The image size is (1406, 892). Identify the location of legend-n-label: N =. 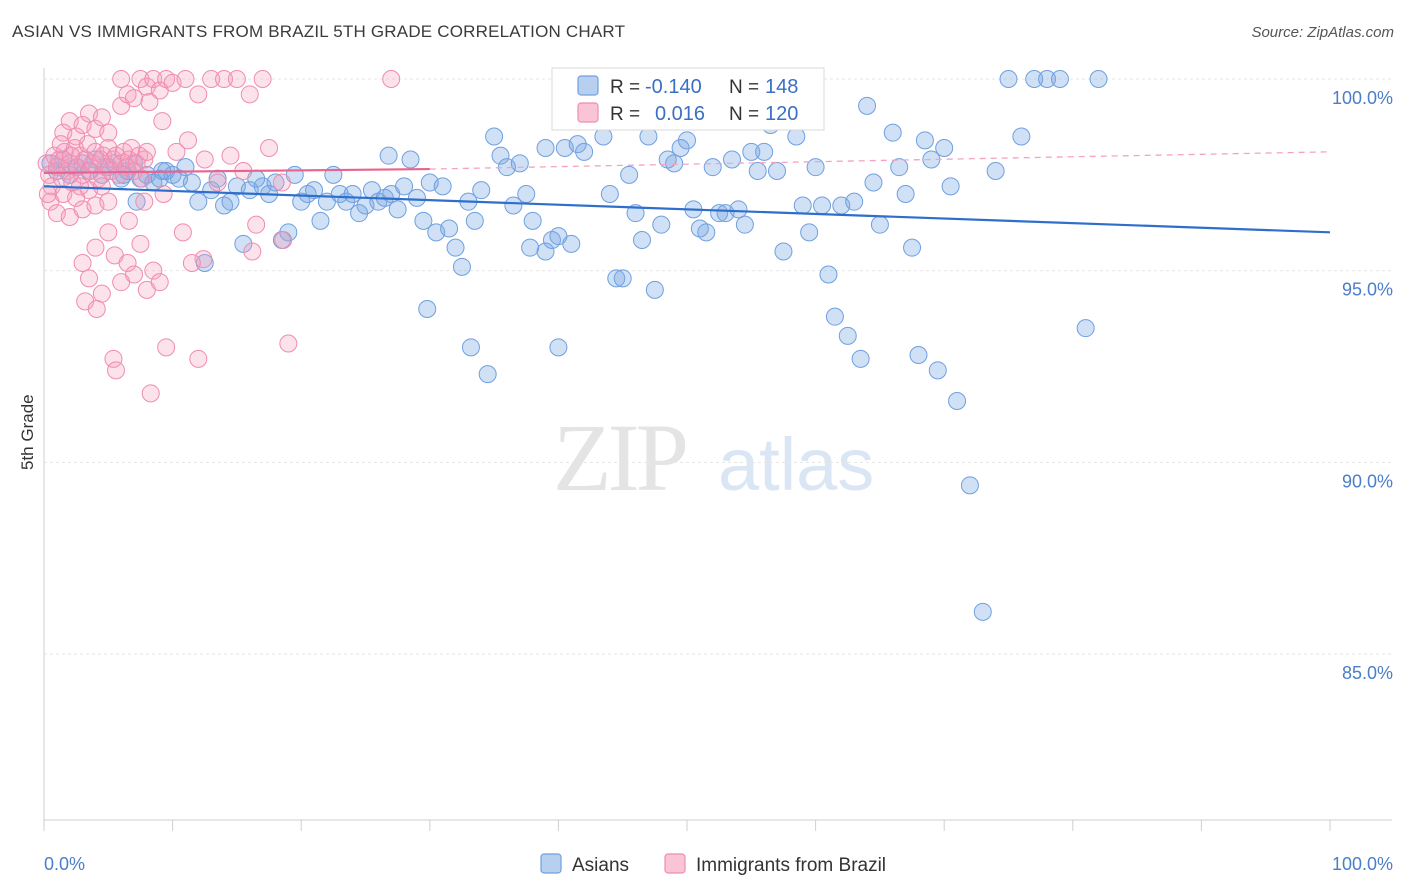
(744, 87).